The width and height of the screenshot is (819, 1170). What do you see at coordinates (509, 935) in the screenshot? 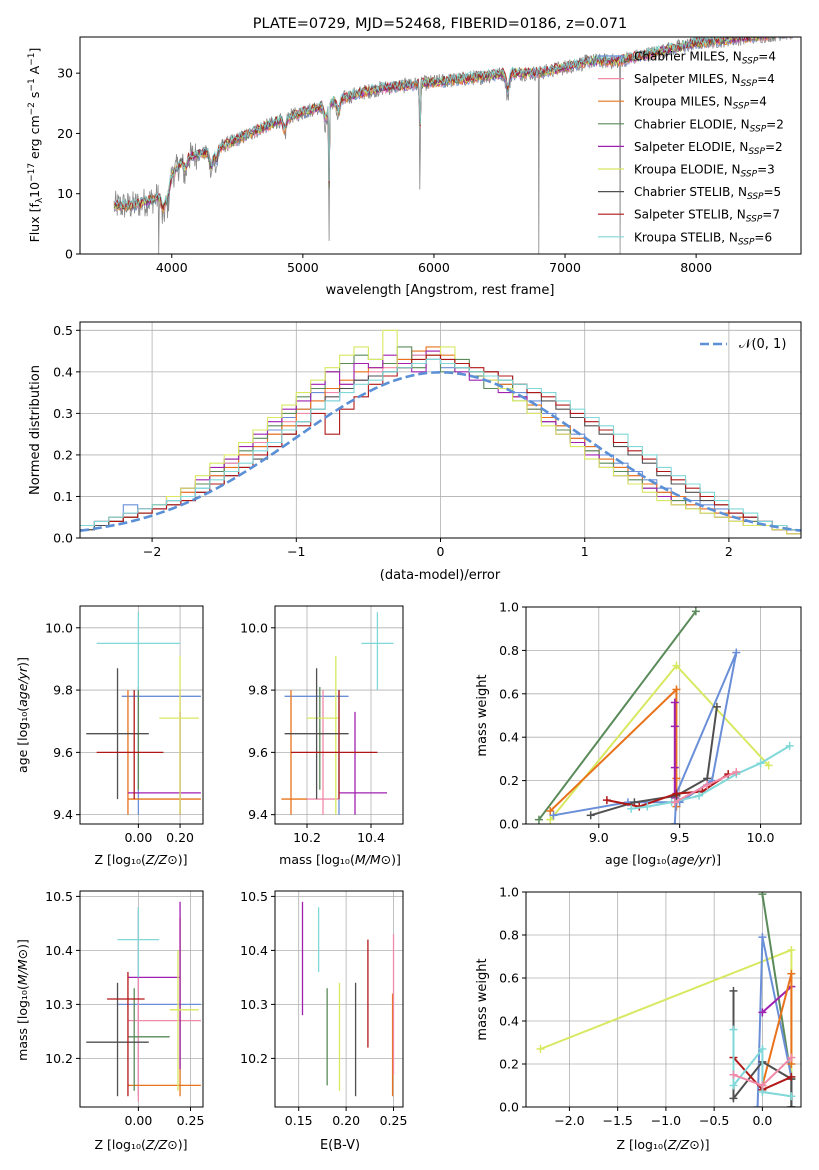
I see `panel7-ytick-label: 0.8` at bounding box center [509, 935].